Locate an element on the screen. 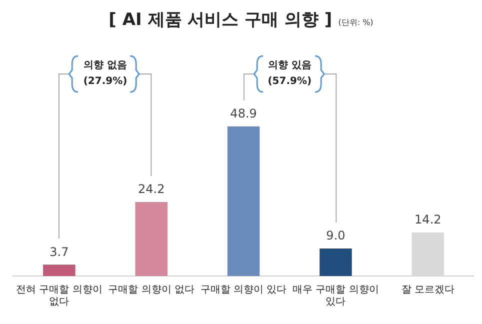 The image size is (482, 324). data-label: 24.2 is located at coordinates (151, 189).